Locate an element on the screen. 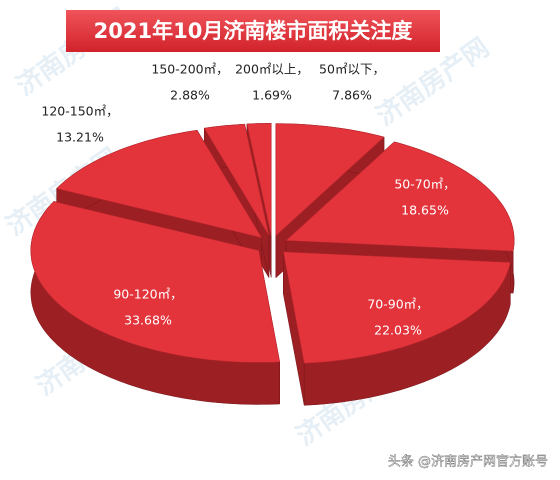 Image resolution: width=560 pixels, height=480 pixels. value-label: 13.21% is located at coordinates (80, 137).